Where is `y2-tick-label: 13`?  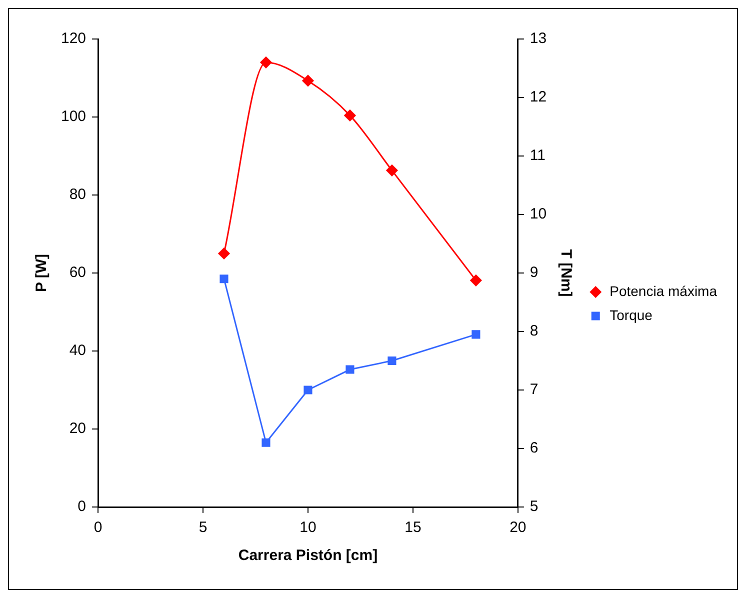
y2-tick-label: 13 is located at coordinates (538, 39).